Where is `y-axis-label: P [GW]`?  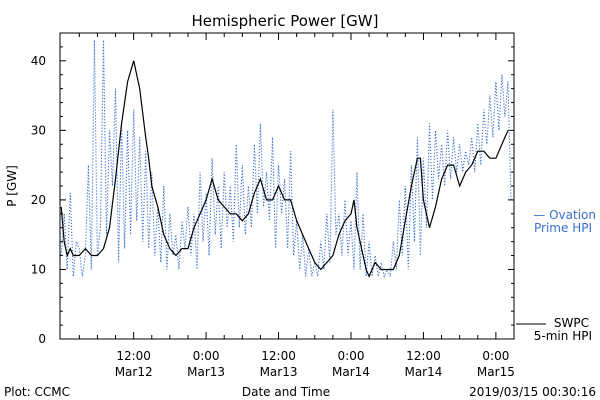
y-axis-label: P [GW] is located at coordinates (12, 186).